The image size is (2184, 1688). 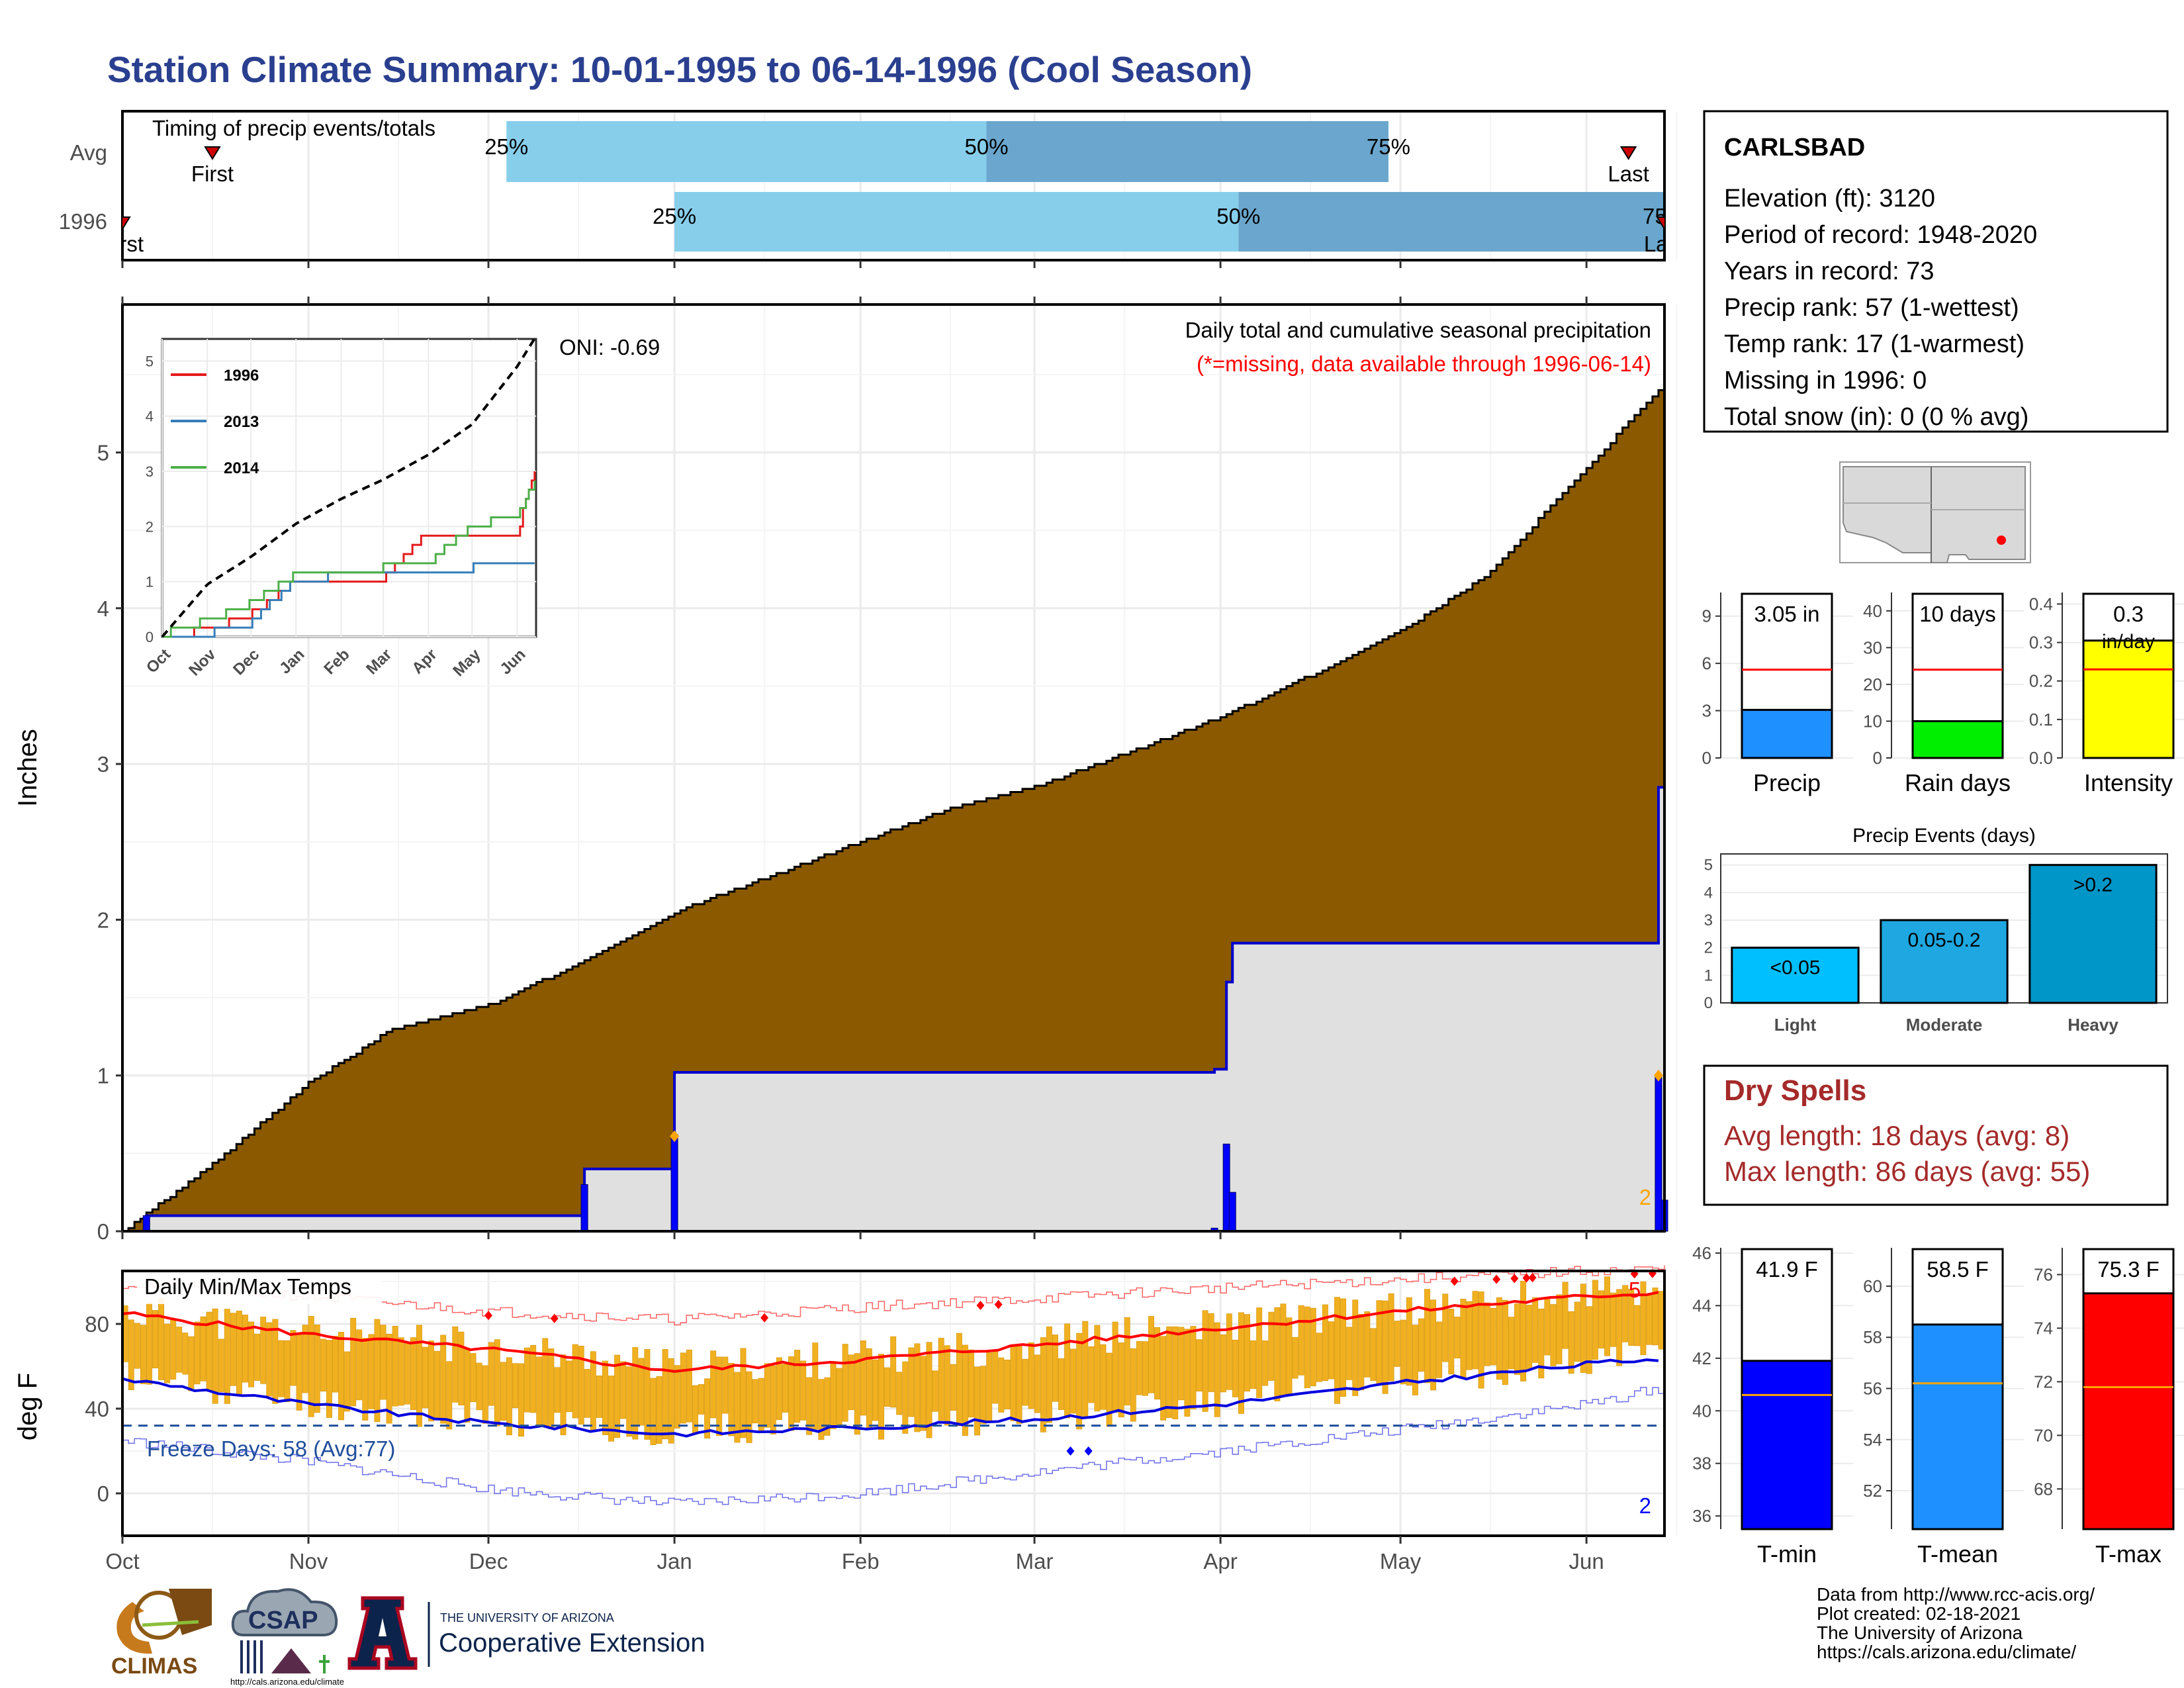 What do you see at coordinates (103, 1493) in the screenshot?
I see `y-tick-label: 0` at bounding box center [103, 1493].